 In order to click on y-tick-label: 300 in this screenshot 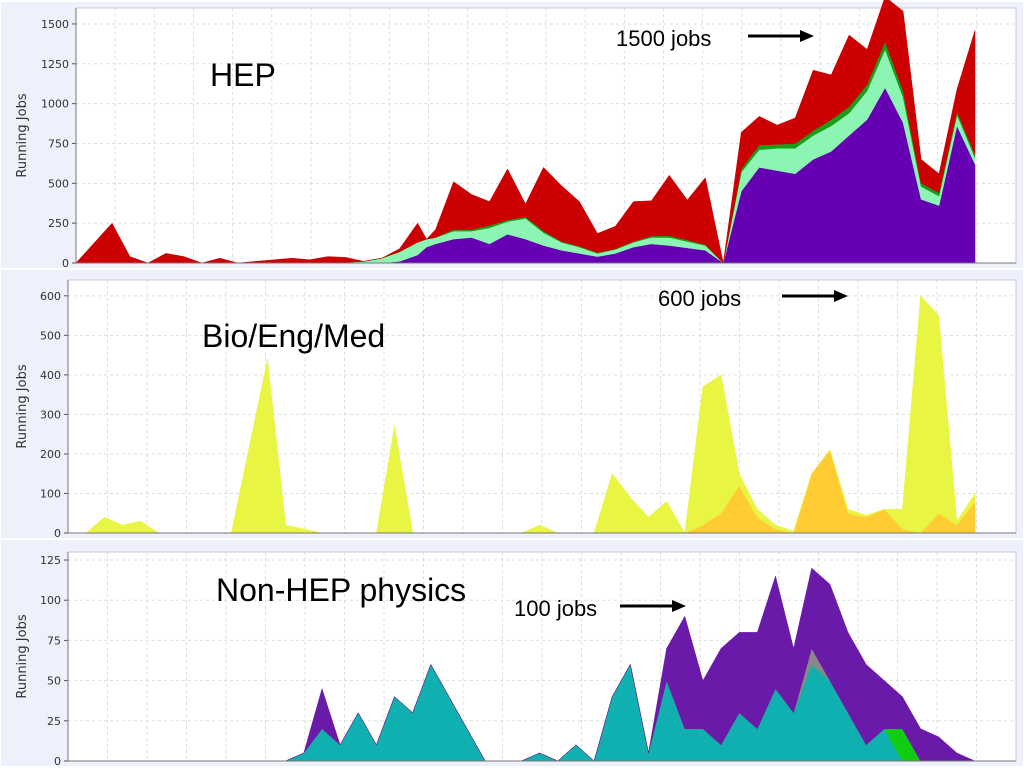, I will do `click(50, 414)`.